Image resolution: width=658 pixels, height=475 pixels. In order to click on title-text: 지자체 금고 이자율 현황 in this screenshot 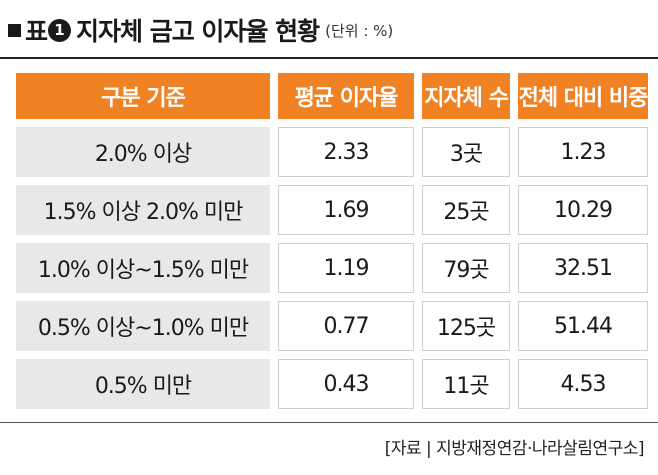, I will do `click(198, 31)`.